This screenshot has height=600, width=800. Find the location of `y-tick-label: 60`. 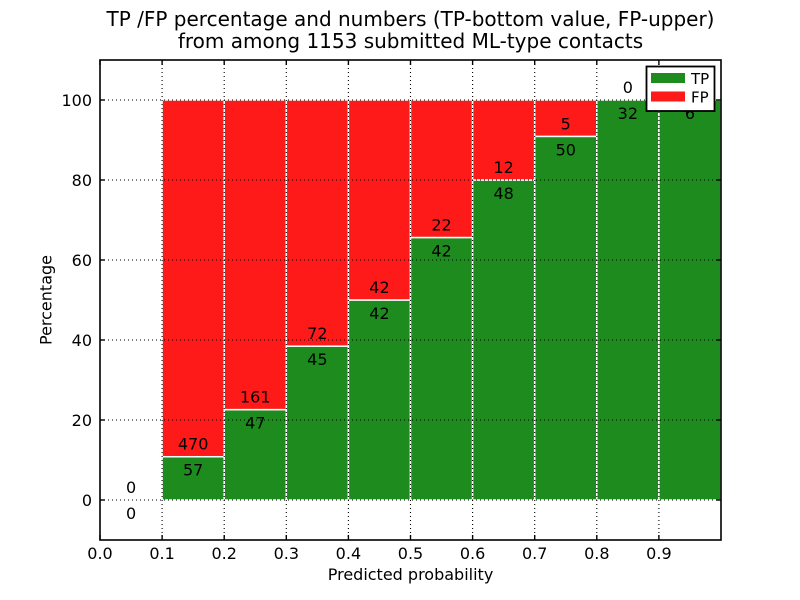

y-tick-label: 60 is located at coordinates (82, 260).